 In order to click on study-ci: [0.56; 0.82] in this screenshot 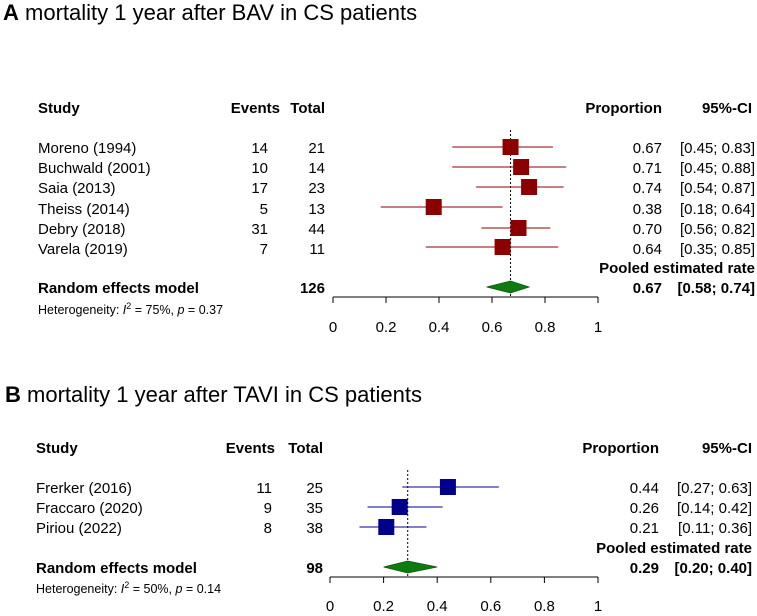, I will do `click(717, 229)`.